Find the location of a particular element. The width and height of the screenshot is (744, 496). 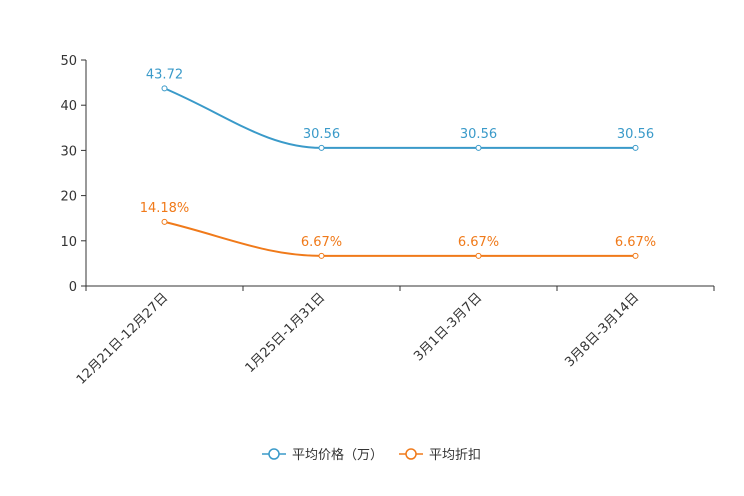

x-category-label: 3月8日-3月14日 is located at coordinates (602, 330).